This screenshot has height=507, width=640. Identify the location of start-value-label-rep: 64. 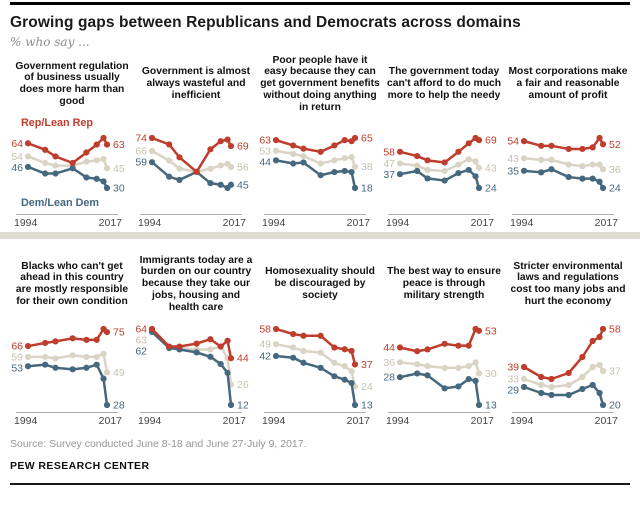
(141, 330).